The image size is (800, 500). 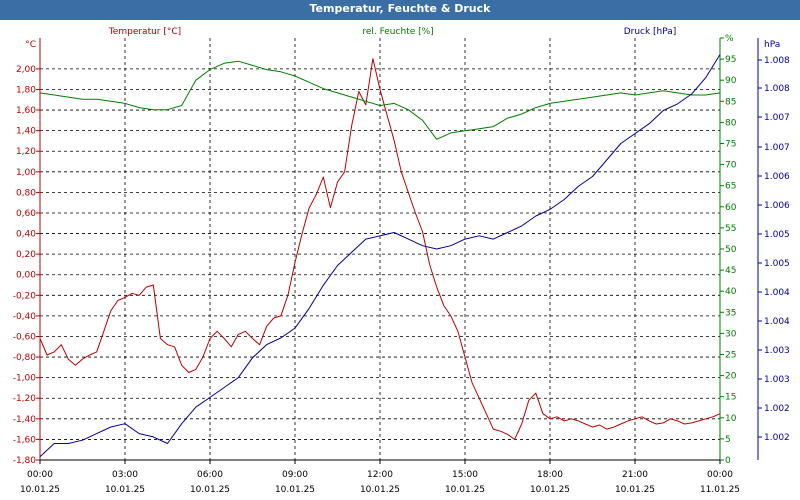 What do you see at coordinates (26, 255) in the screenshot?
I see `temperature-tick-label: 0,20` at bounding box center [26, 255].